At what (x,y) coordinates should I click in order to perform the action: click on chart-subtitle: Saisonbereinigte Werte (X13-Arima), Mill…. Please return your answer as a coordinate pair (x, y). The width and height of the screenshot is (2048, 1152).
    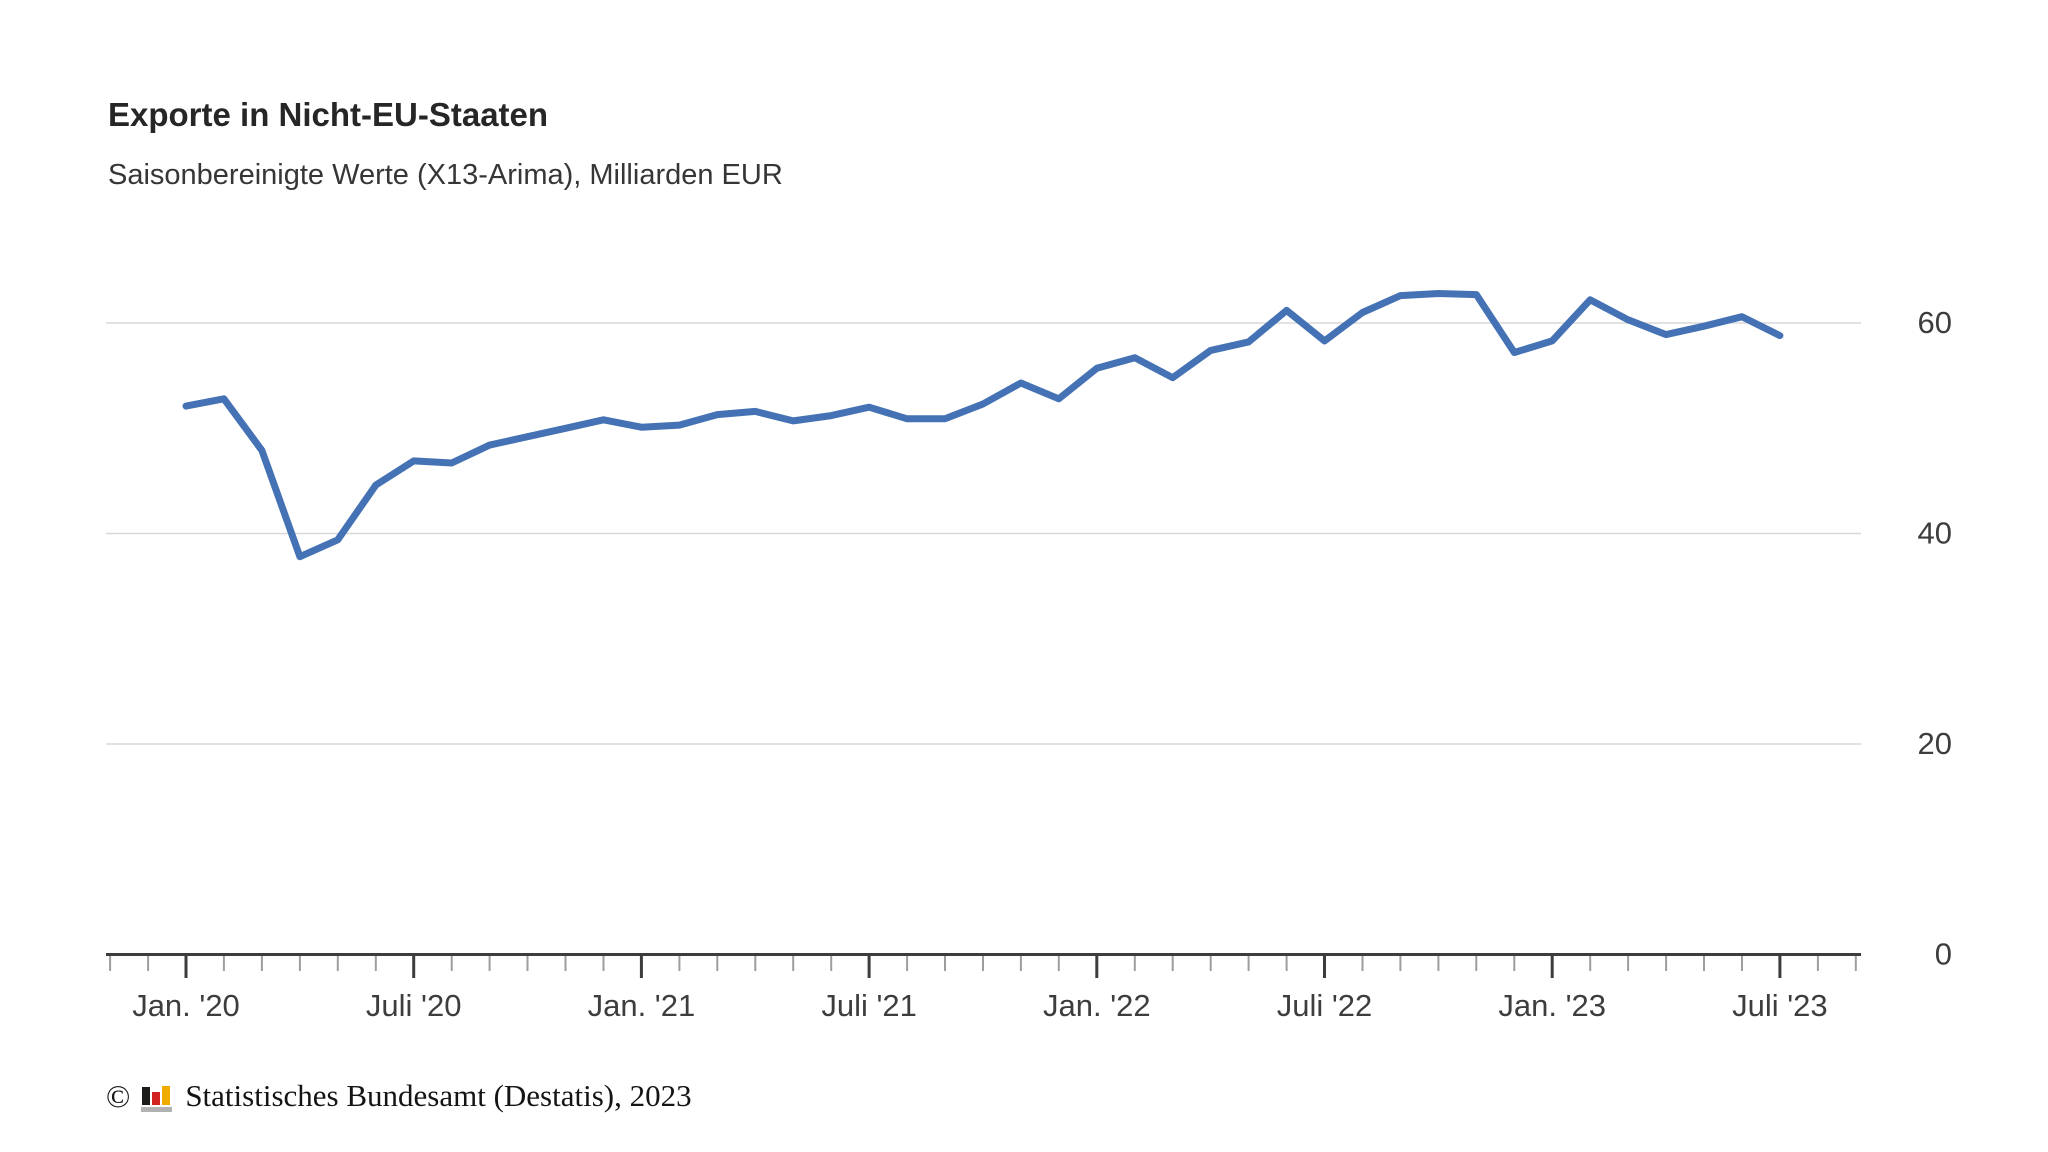
    Looking at the image, I should click on (445, 175).